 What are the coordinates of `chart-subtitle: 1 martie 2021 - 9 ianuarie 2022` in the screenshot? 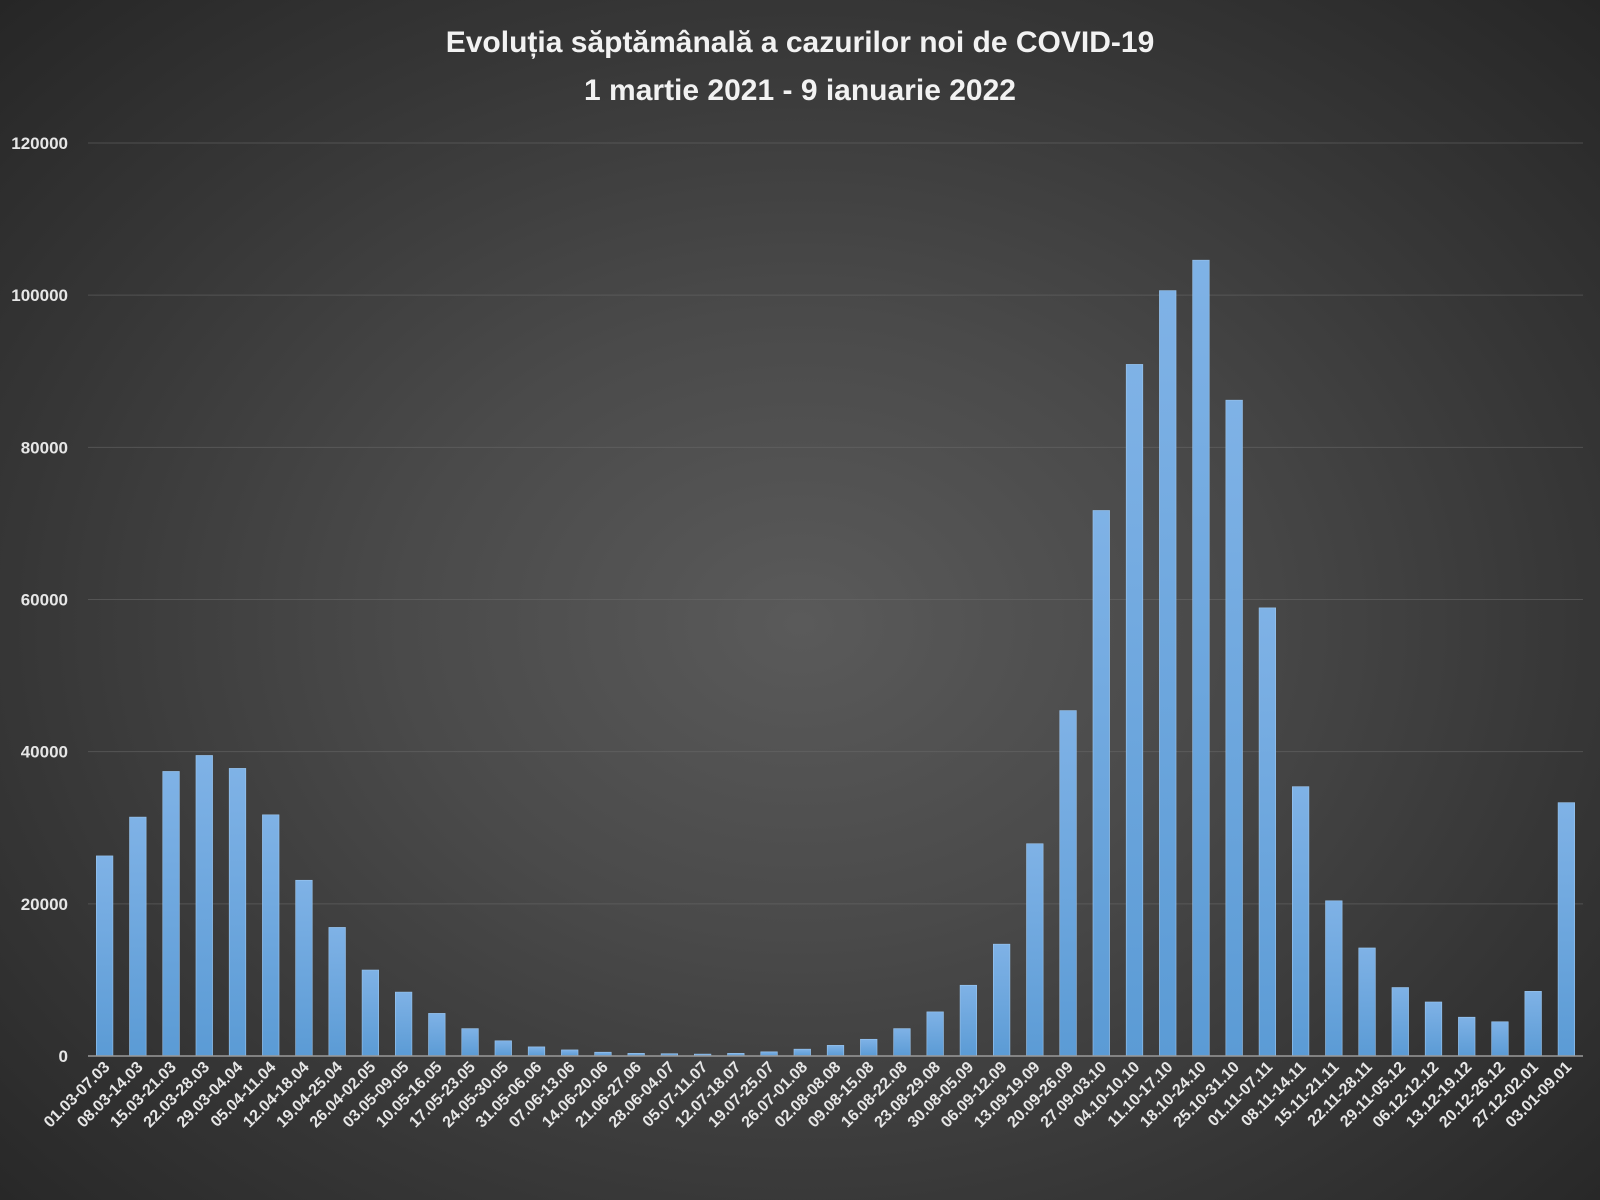 It's located at (800, 90).